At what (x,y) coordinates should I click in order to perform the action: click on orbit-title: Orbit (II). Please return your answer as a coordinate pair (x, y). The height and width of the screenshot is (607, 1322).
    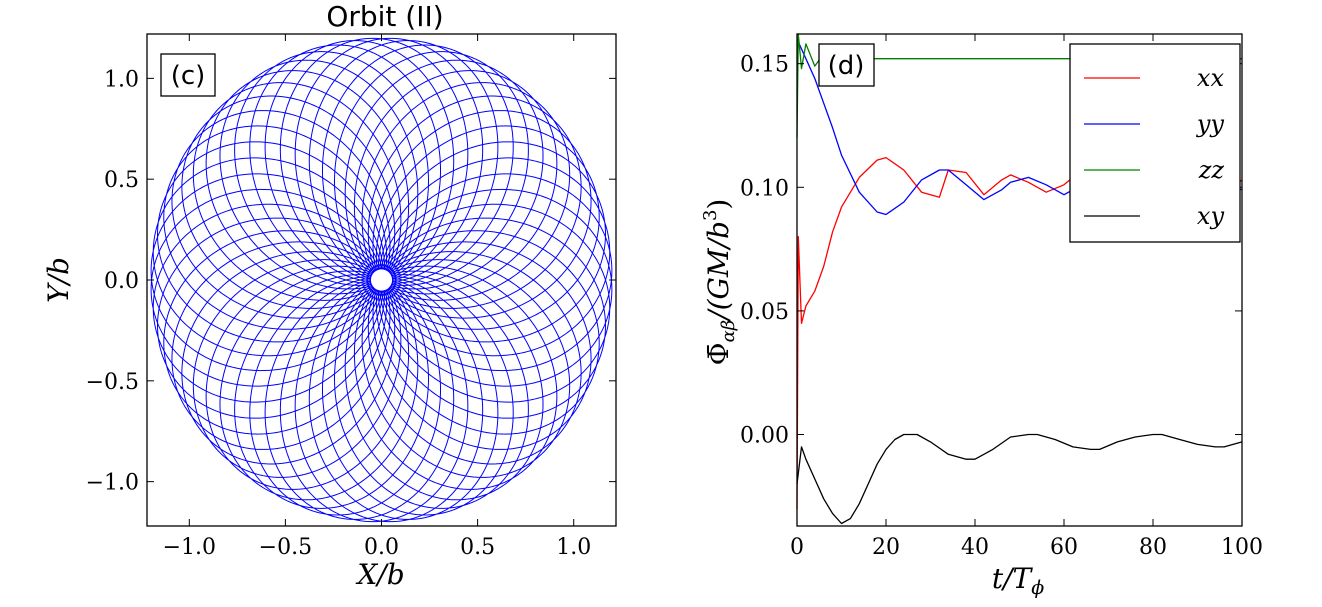
    Looking at the image, I should click on (384, 16).